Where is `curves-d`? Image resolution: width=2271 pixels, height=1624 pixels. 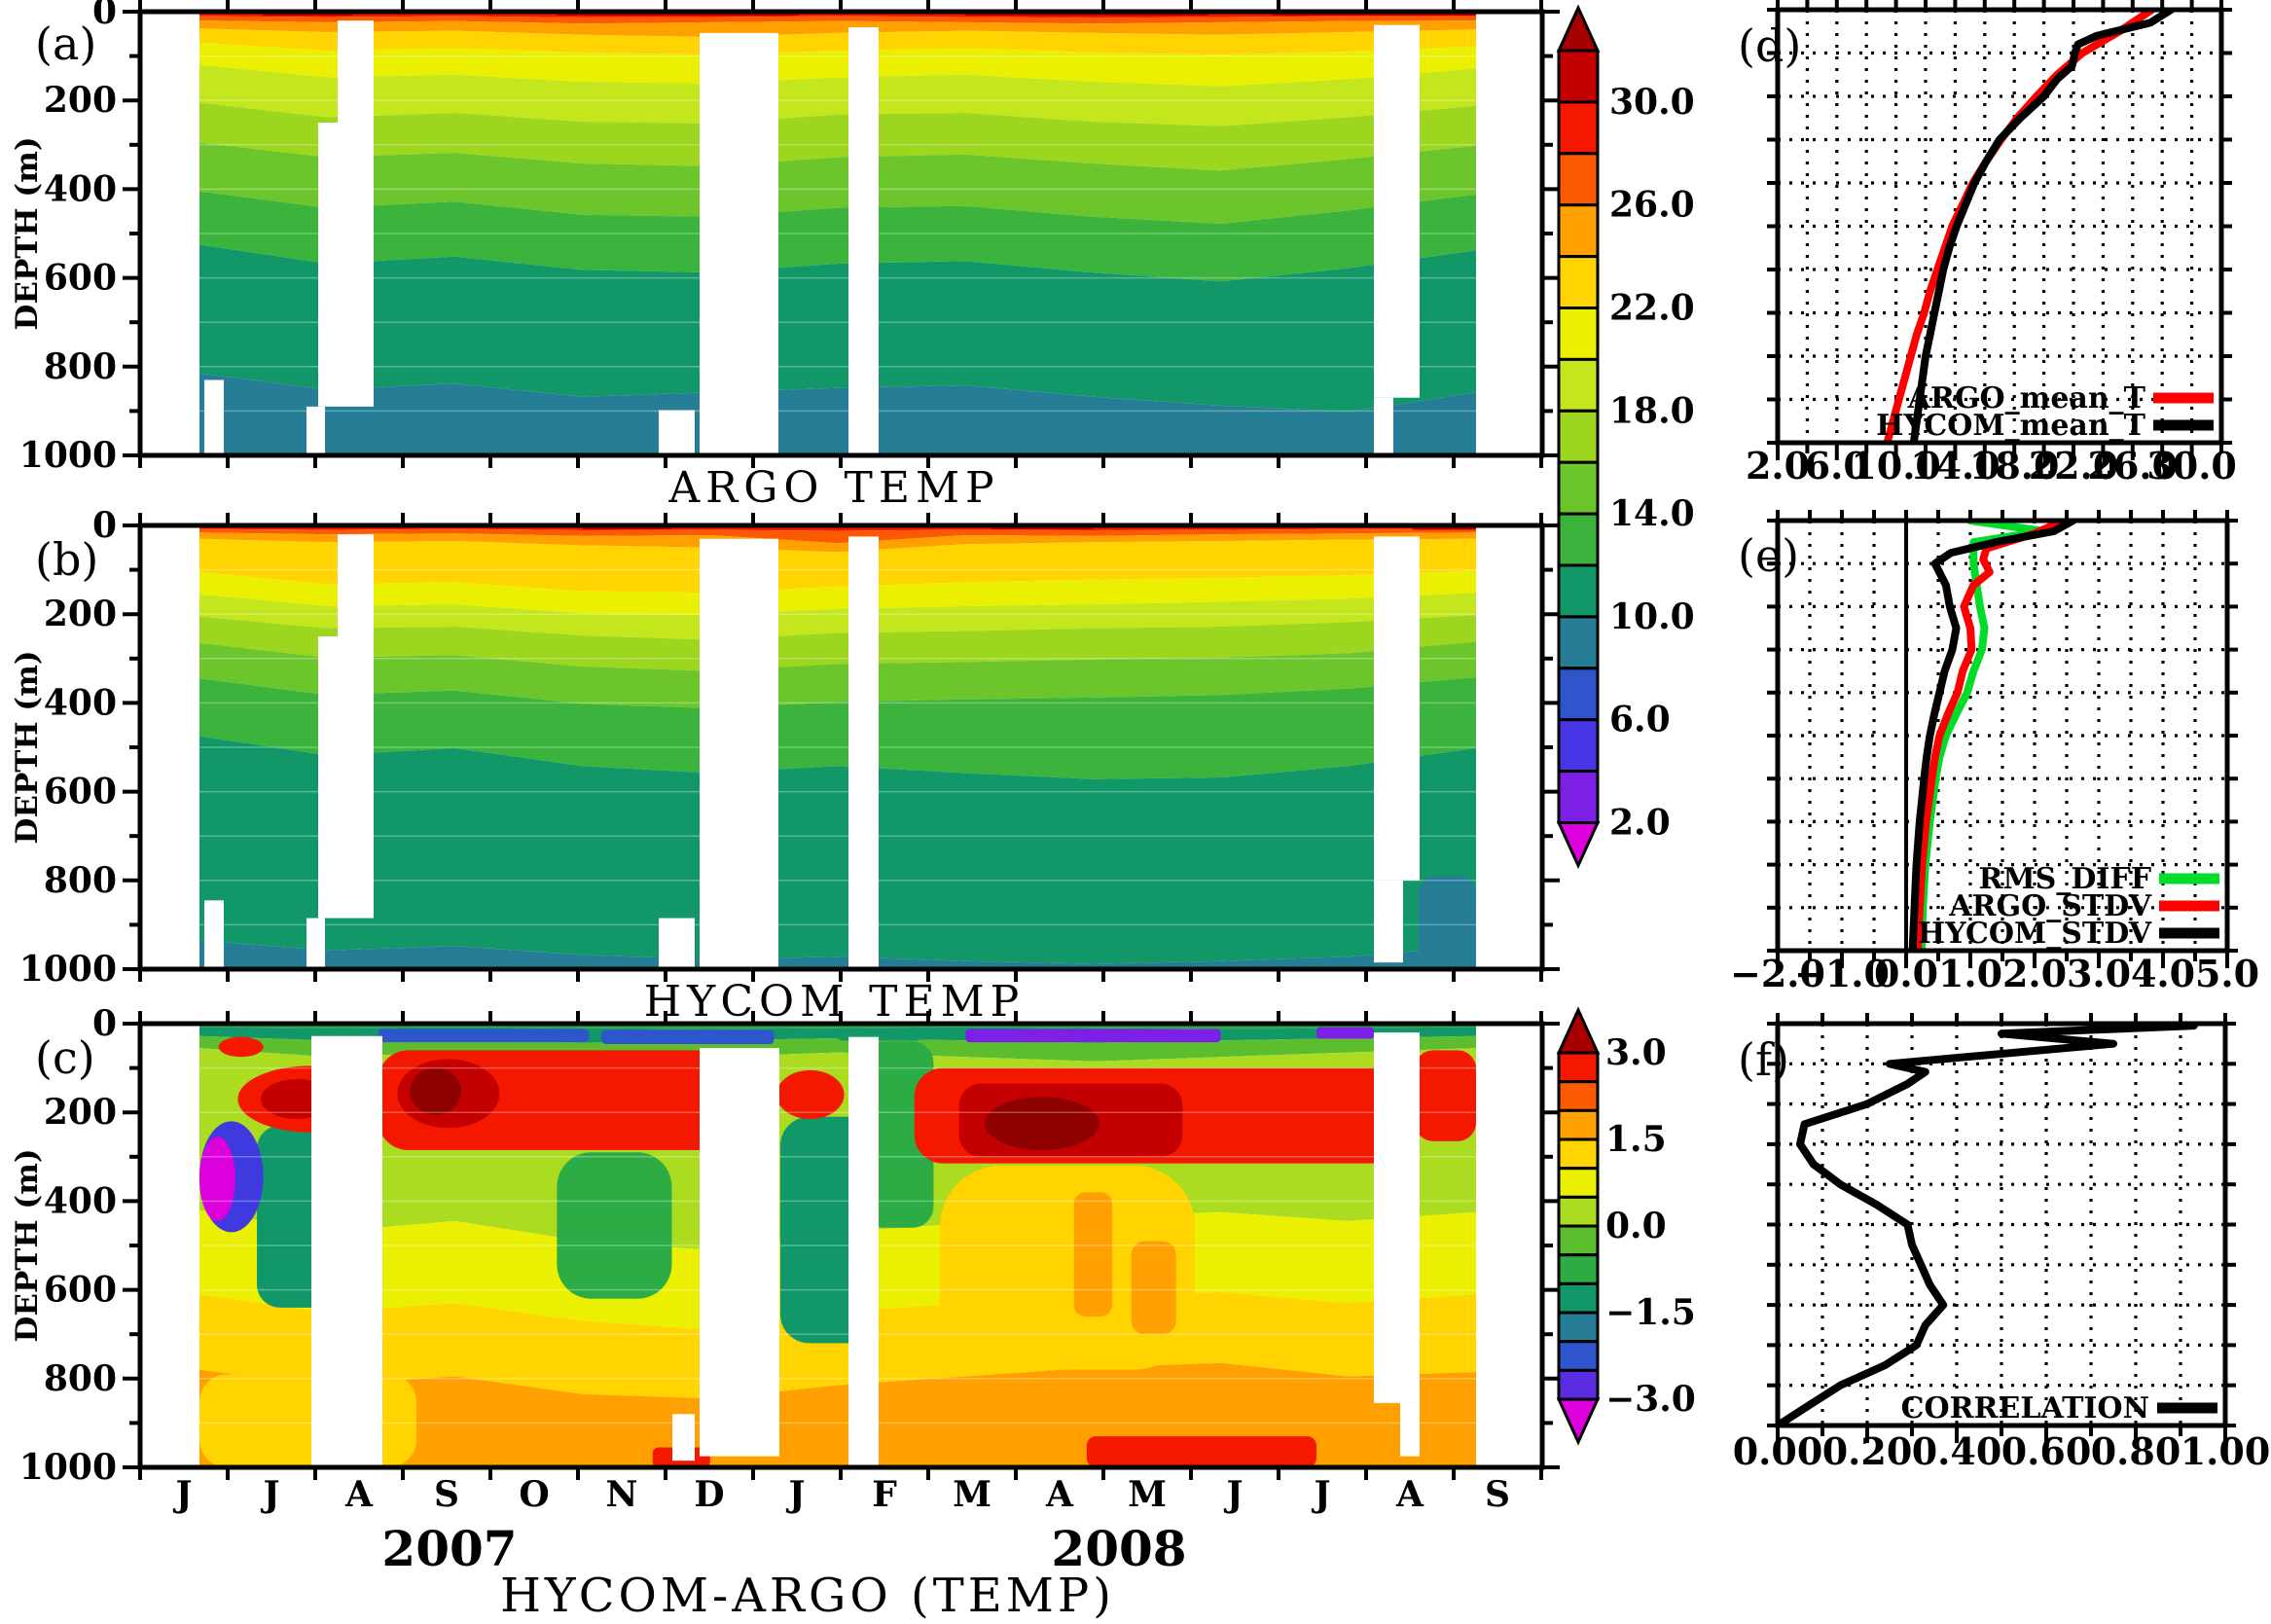 curves-d is located at coordinates (2030, 226).